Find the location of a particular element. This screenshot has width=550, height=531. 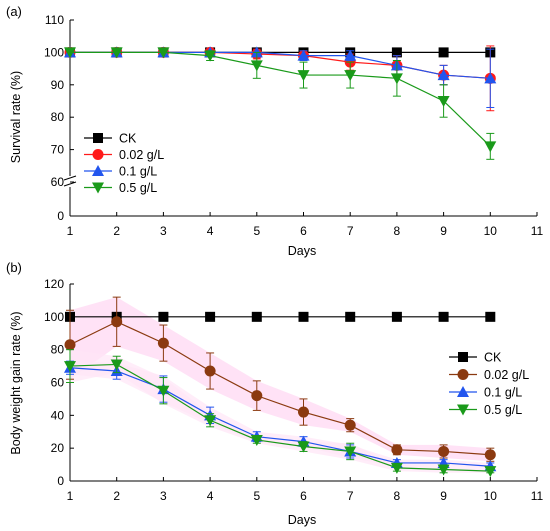

panel-a-x-tick-label: 6 is located at coordinates (303, 231).